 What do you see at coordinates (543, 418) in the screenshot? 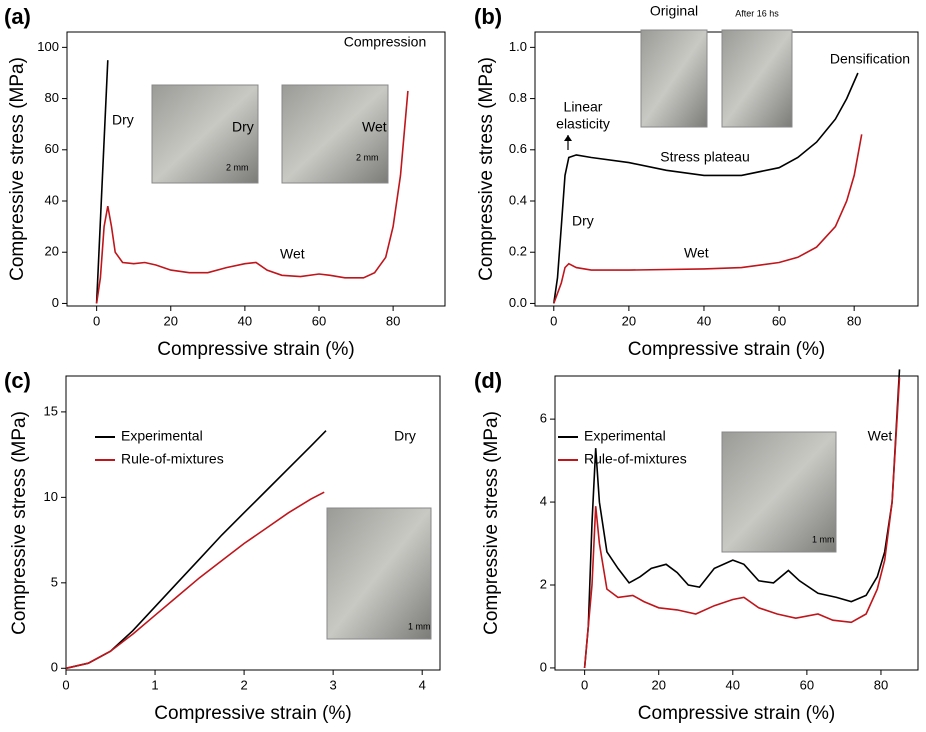
I see `y-tick-label: 6` at bounding box center [543, 418].